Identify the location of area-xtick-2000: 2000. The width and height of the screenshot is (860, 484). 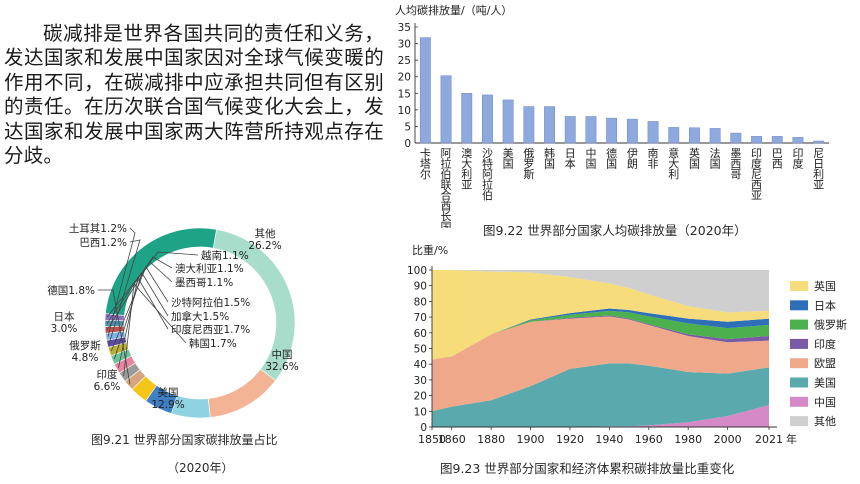
(728, 439).